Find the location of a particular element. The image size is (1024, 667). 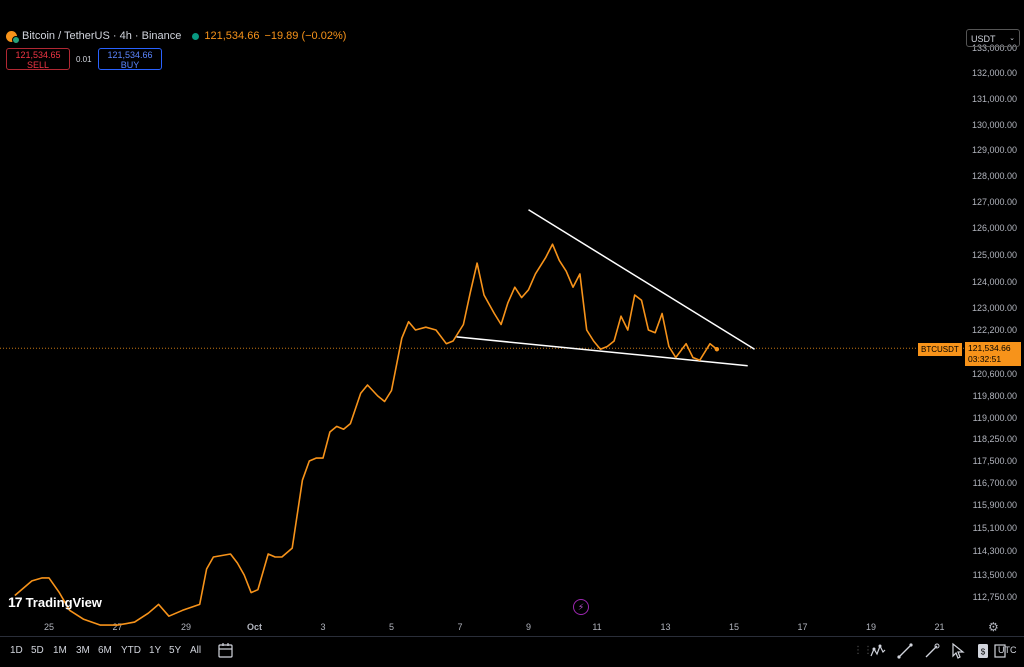

pen-tool-icon is located at coordinates (932, 651).